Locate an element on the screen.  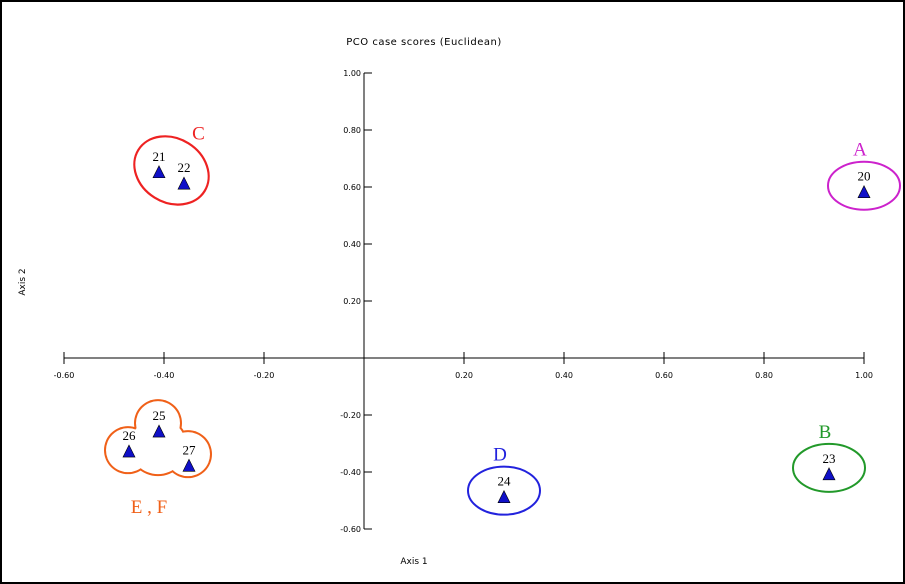
group-label: D is located at coordinates (500, 455).